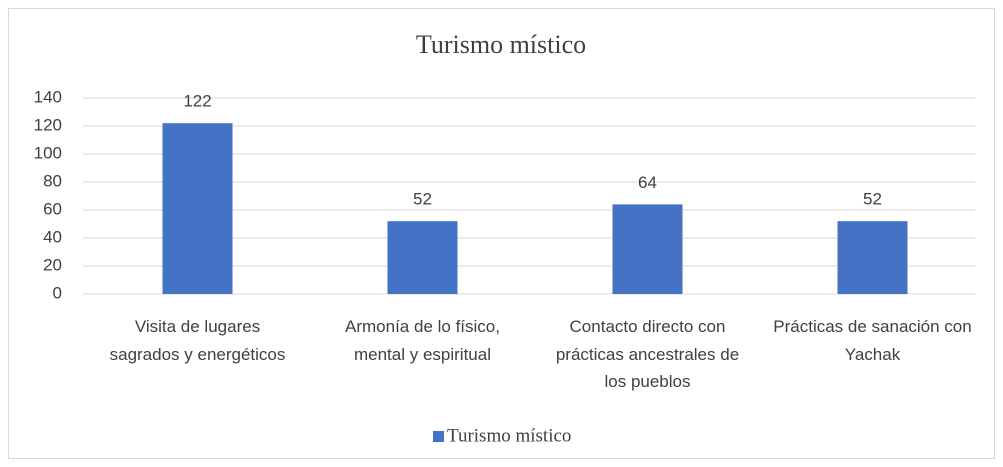 Image resolution: width=1003 pixels, height=467 pixels. I want to click on y-tick-label: 100, so click(48, 152).